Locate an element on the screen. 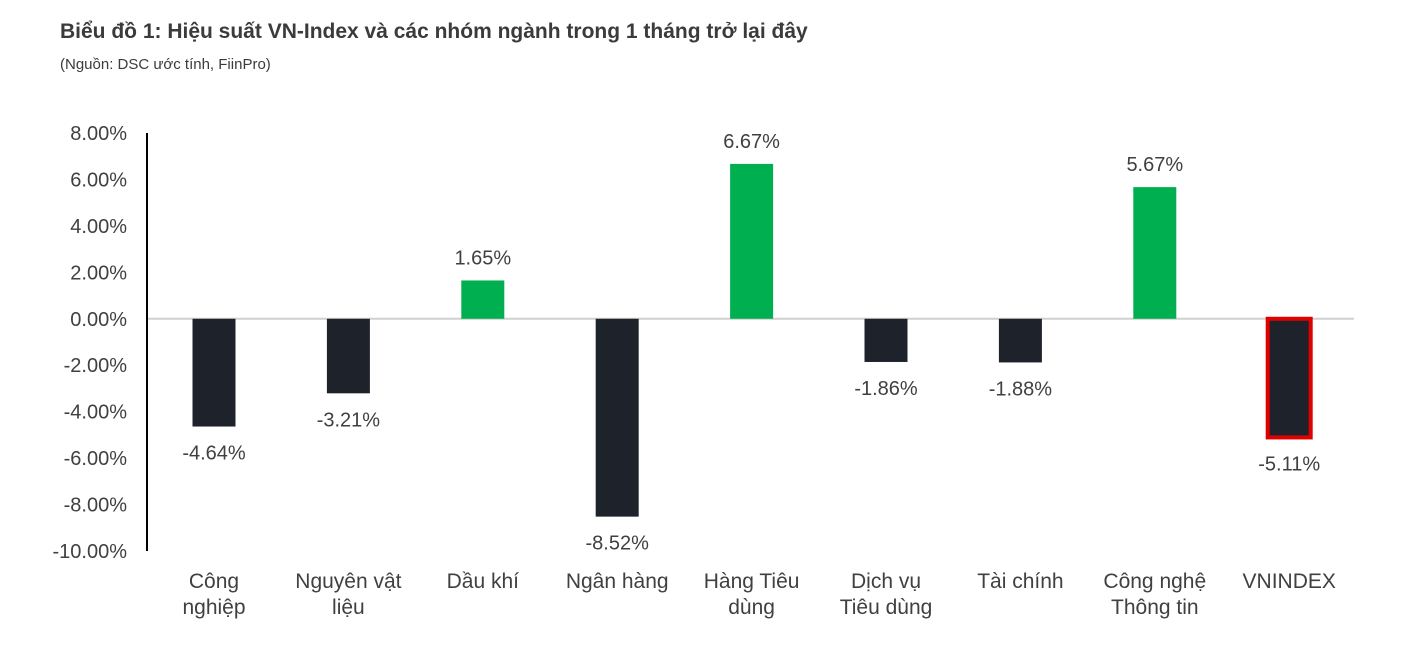 Image resolution: width=1426 pixels, height=652 pixels. x-tick-label: Tài chính is located at coordinates (1020, 581).